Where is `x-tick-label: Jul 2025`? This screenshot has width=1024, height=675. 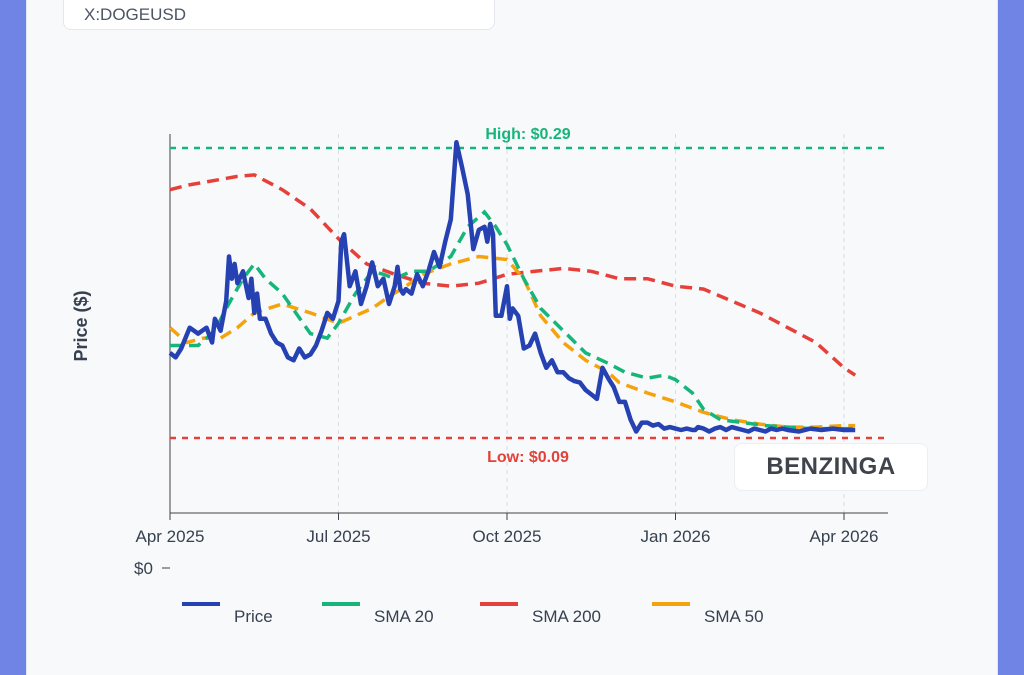
x-tick-label: Jul 2025 is located at coordinates (338, 536).